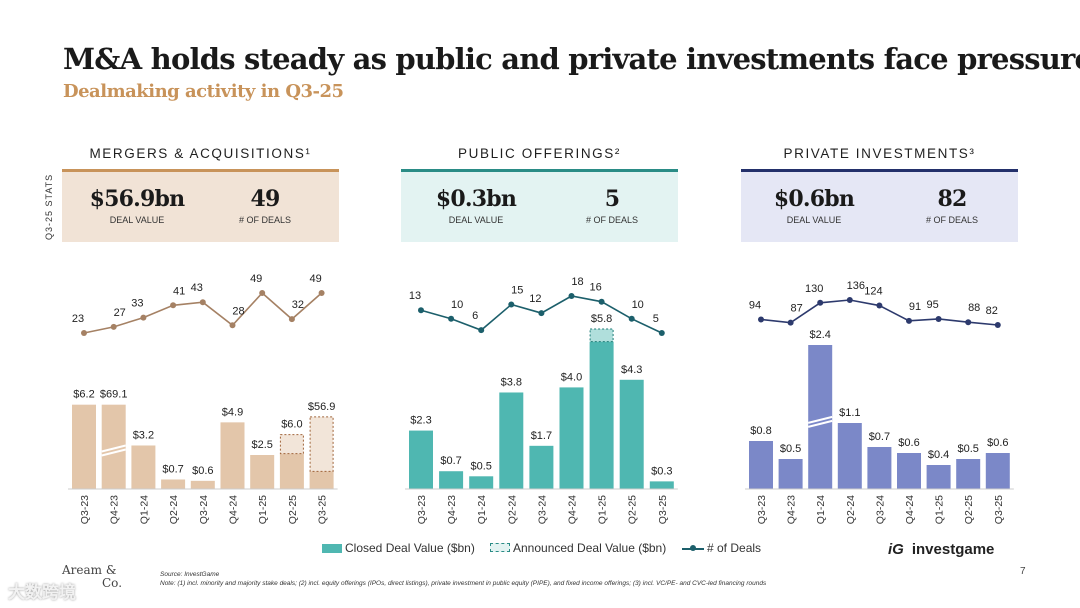 The width and height of the screenshot is (1080, 608). Describe the element at coordinates (83, 395) in the screenshot. I see `bar-value-label: $6.2` at that location.